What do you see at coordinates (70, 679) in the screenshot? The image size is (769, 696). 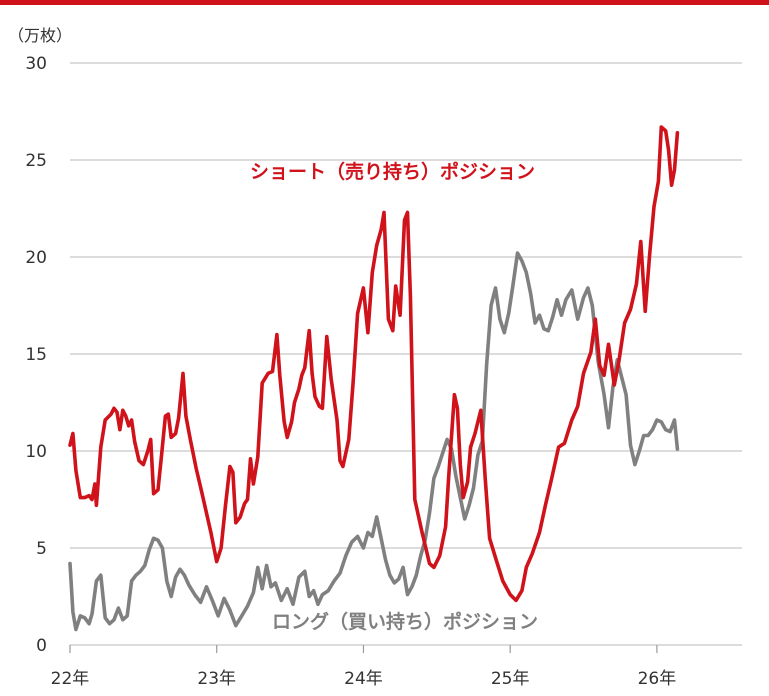 I see `x-tick-label: 22年` at bounding box center [70, 679].